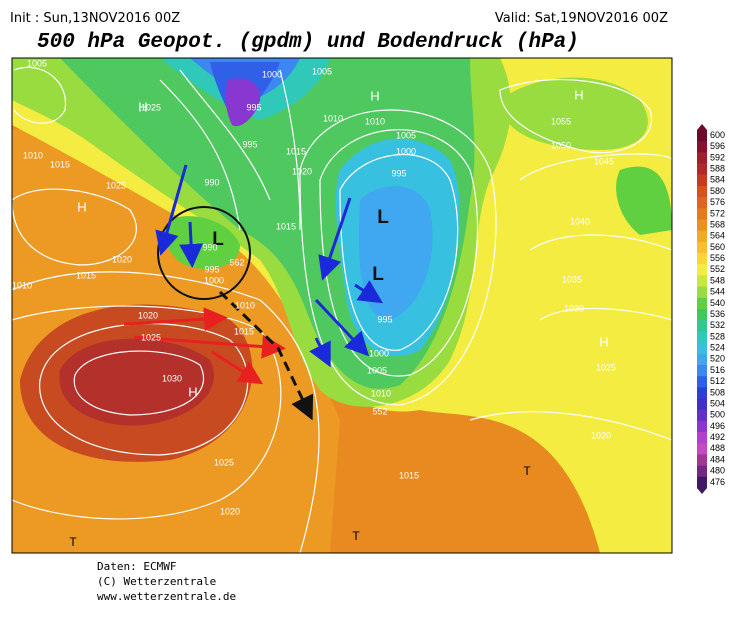  Describe the element at coordinates (574, 308) in the screenshot. I see `isobar-label: 1030` at that location.